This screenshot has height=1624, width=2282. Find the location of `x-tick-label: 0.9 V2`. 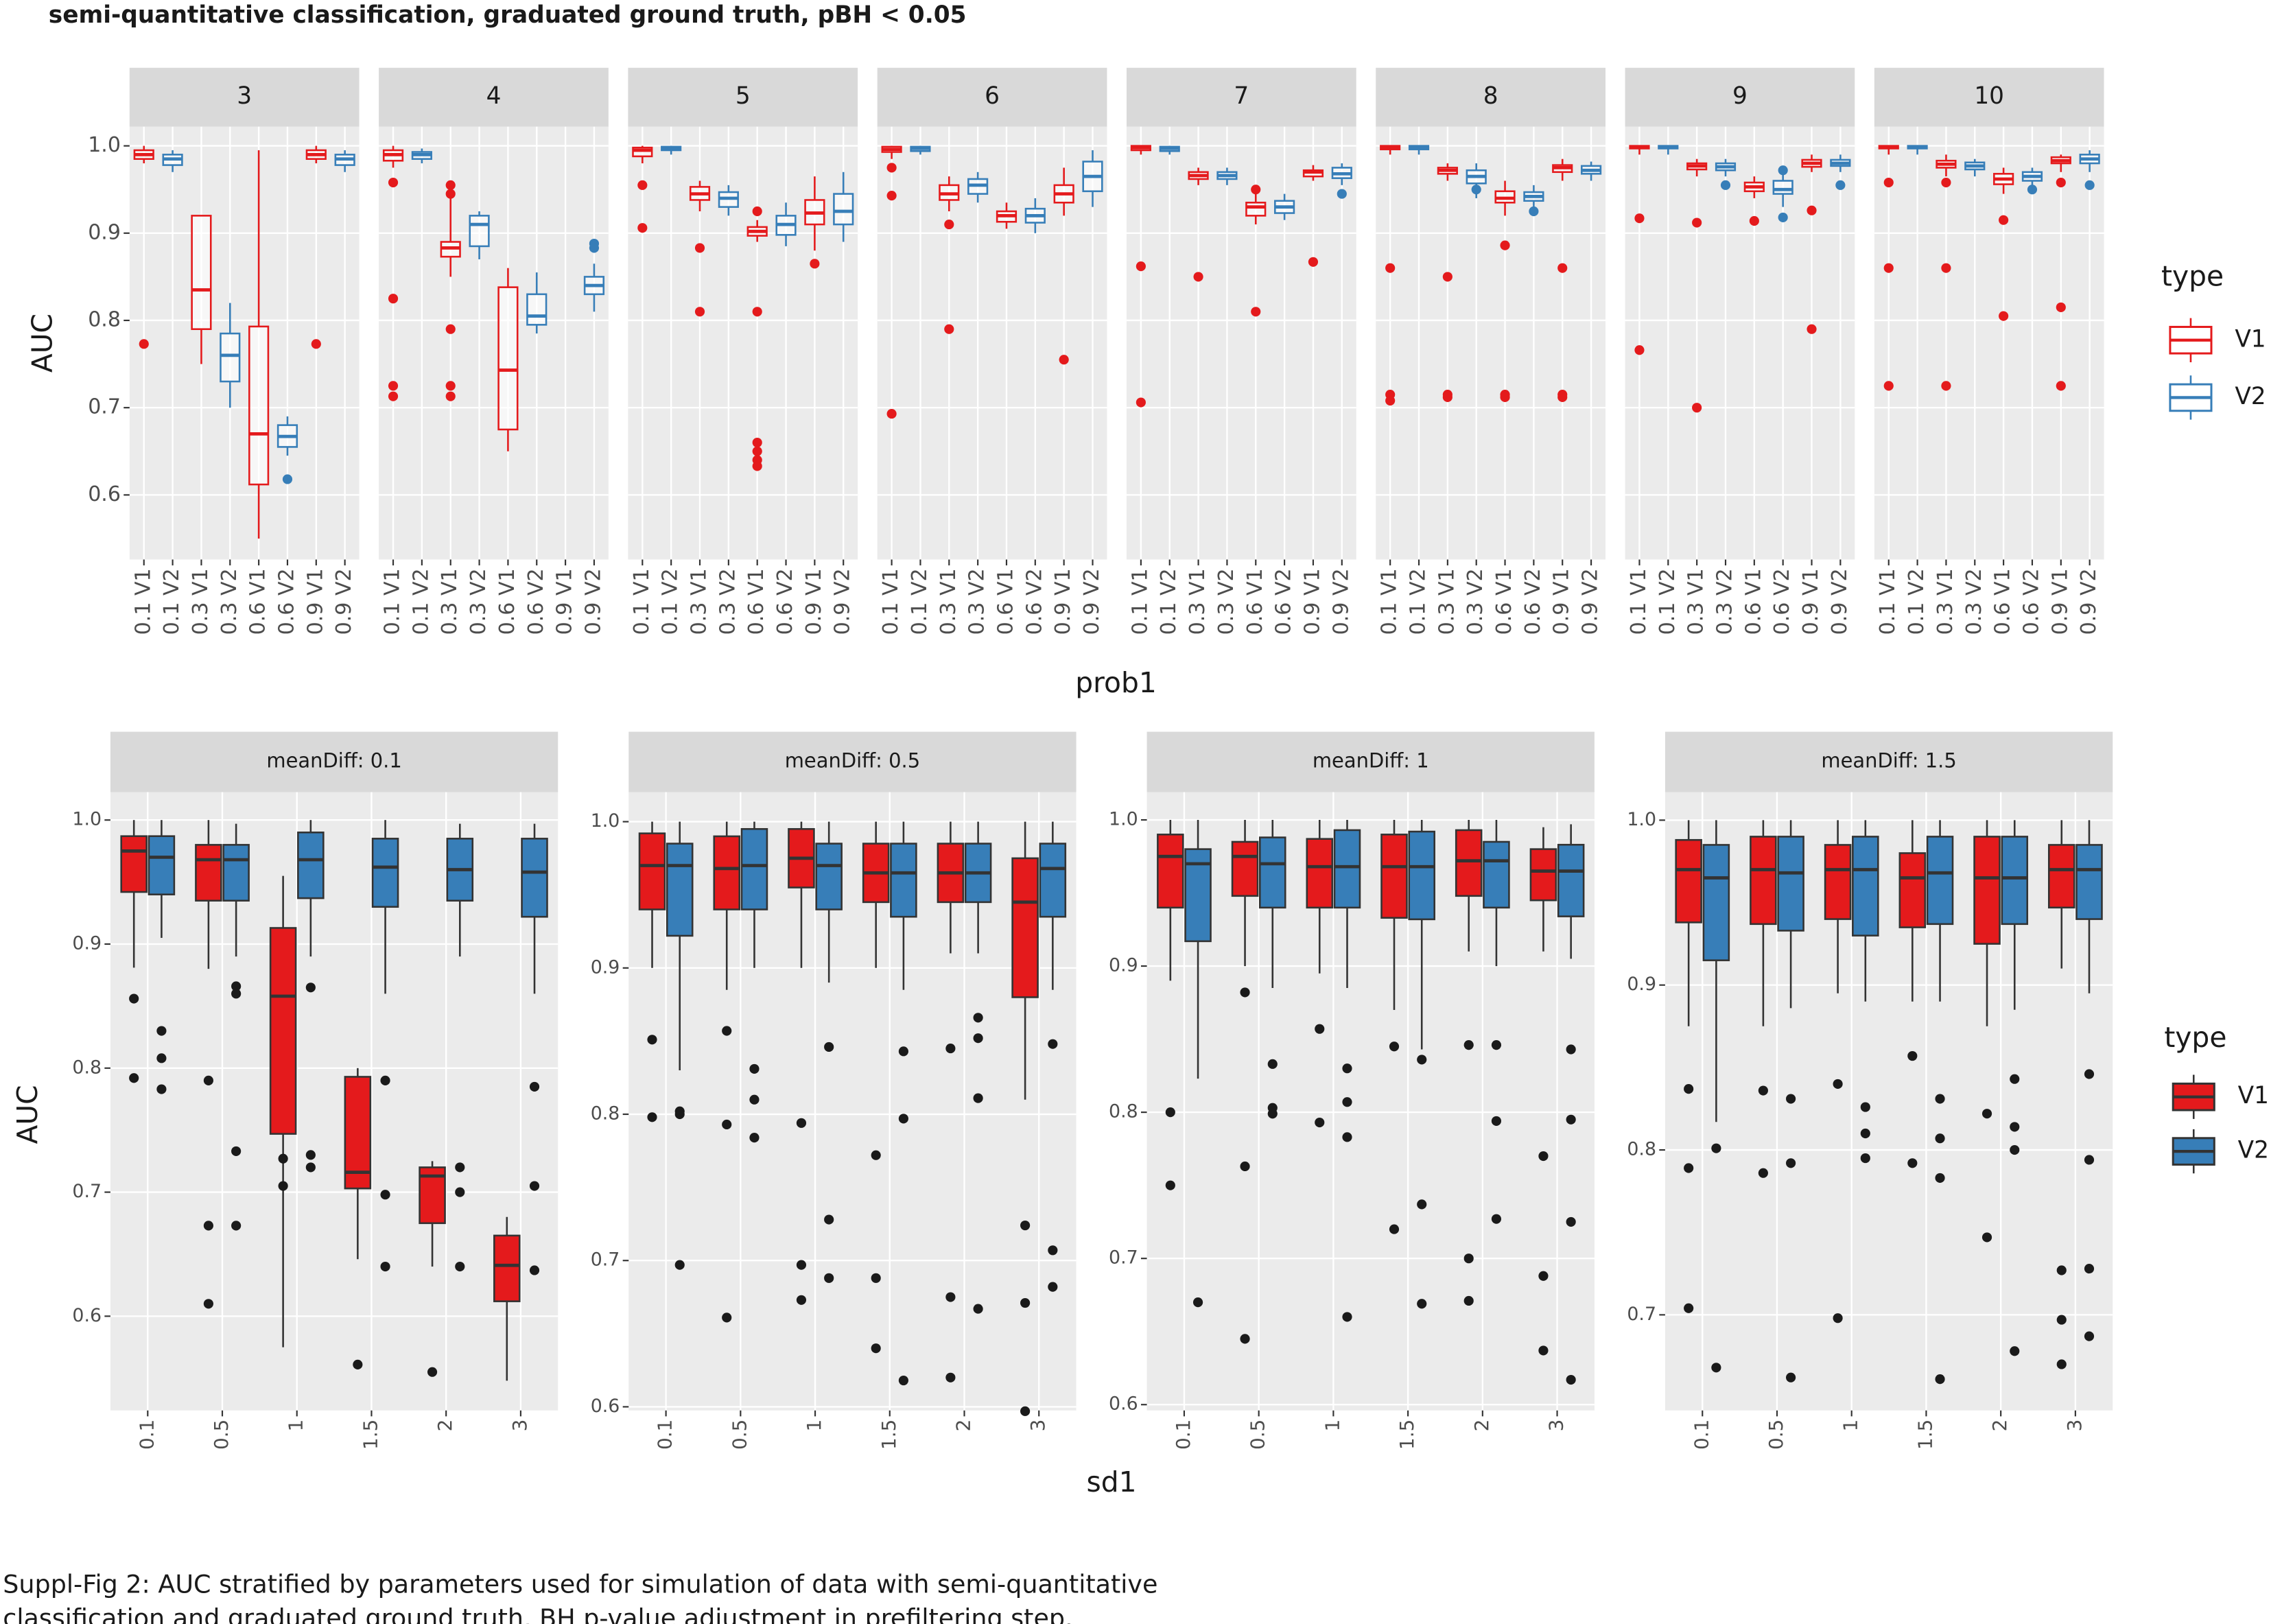

x-tick-label: 0.9 V2 is located at coordinates (843, 601).